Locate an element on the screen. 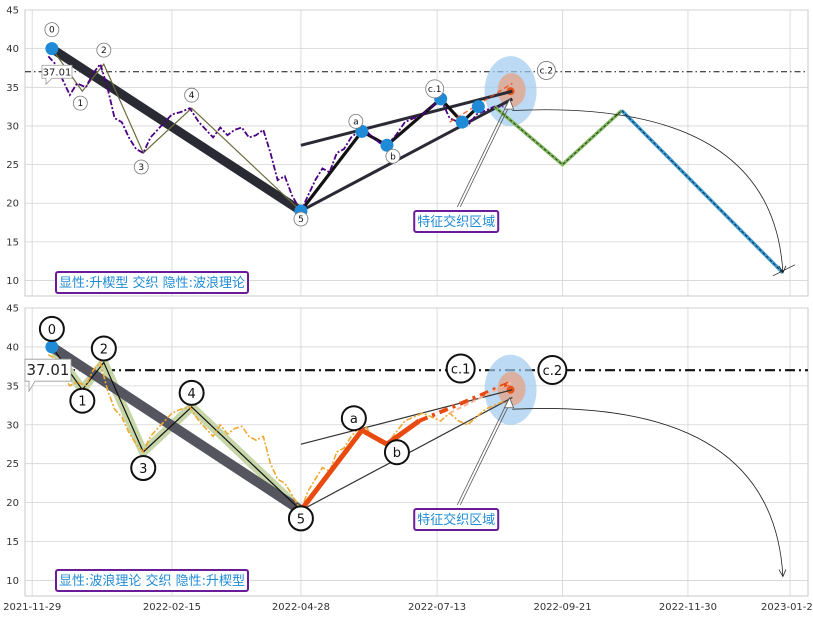  x-tick-label: 2023-01-26 is located at coordinates (787, 607).